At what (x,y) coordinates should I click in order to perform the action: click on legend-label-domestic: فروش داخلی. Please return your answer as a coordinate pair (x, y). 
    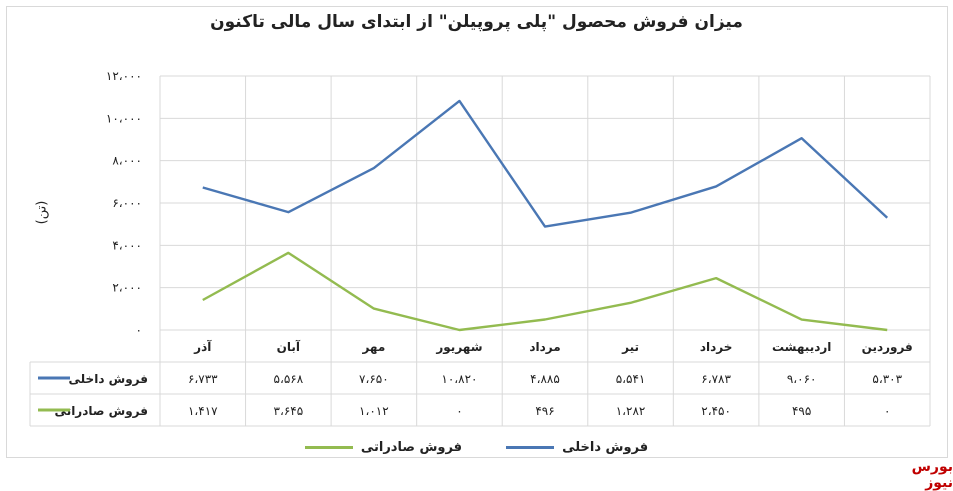
    Looking at the image, I should click on (605, 447).